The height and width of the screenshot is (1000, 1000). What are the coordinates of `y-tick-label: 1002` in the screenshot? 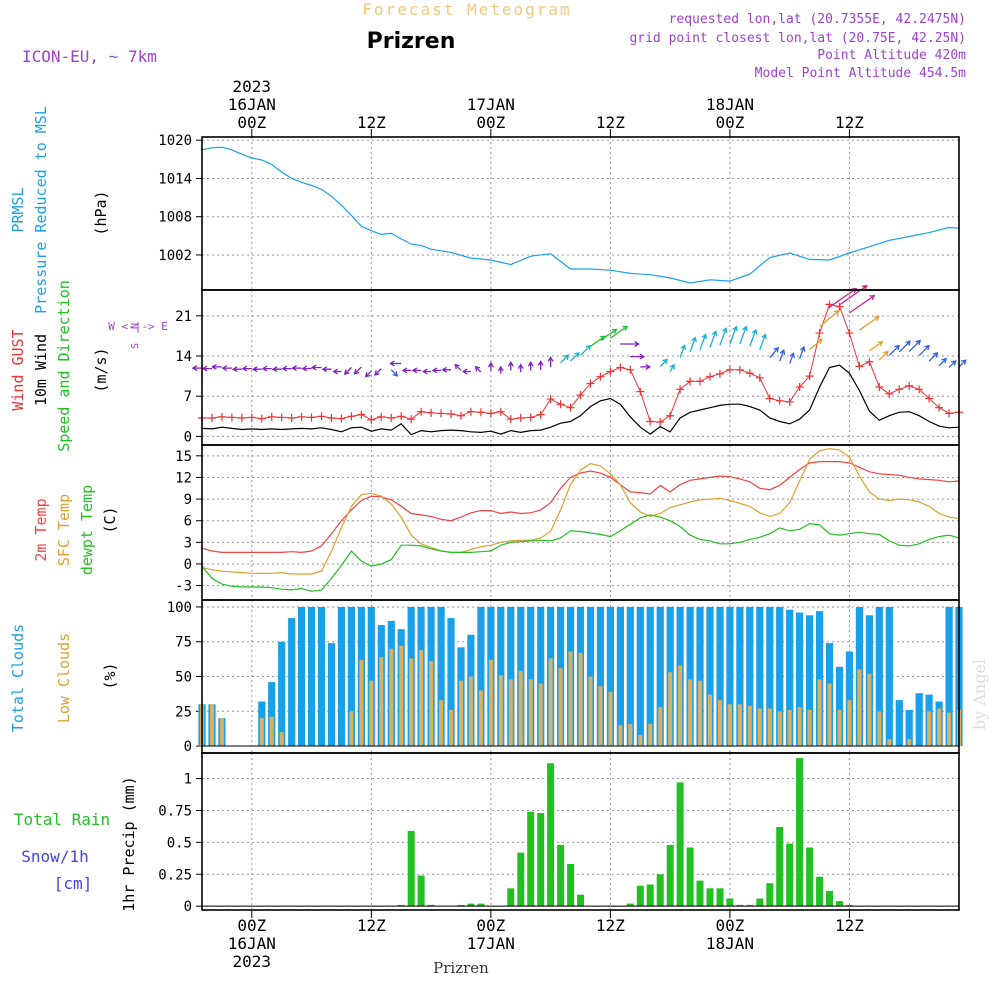 It's located at (175, 256).